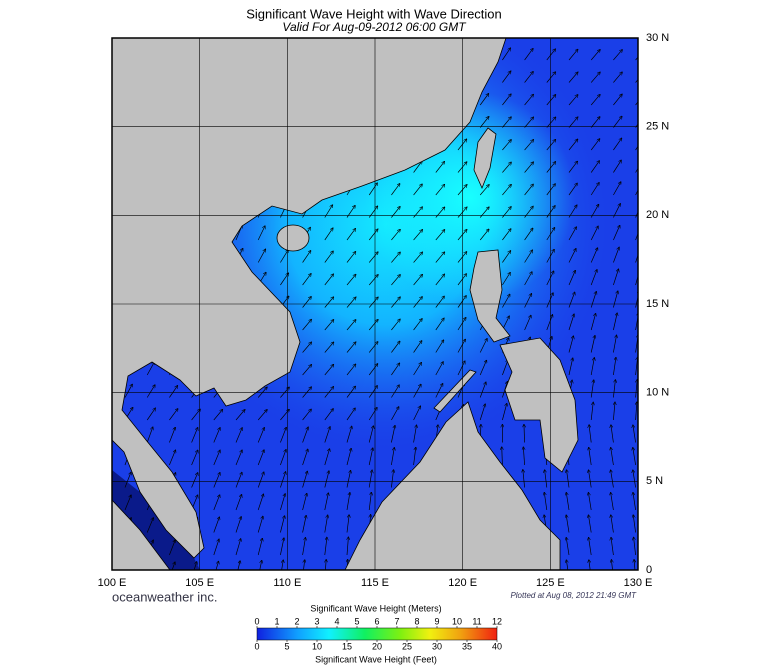  Describe the element at coordinates (437, 646) in the screenshot. I see `feet-tick-label: 30` at that location.